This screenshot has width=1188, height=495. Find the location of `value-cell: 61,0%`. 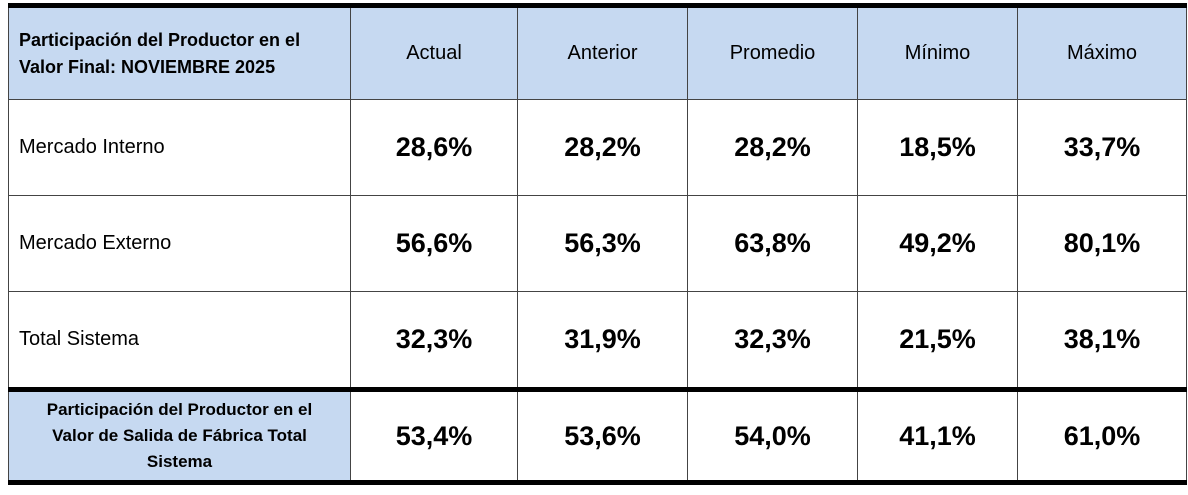

value-cell: 61,0% is located at coordinates (1102, 436).